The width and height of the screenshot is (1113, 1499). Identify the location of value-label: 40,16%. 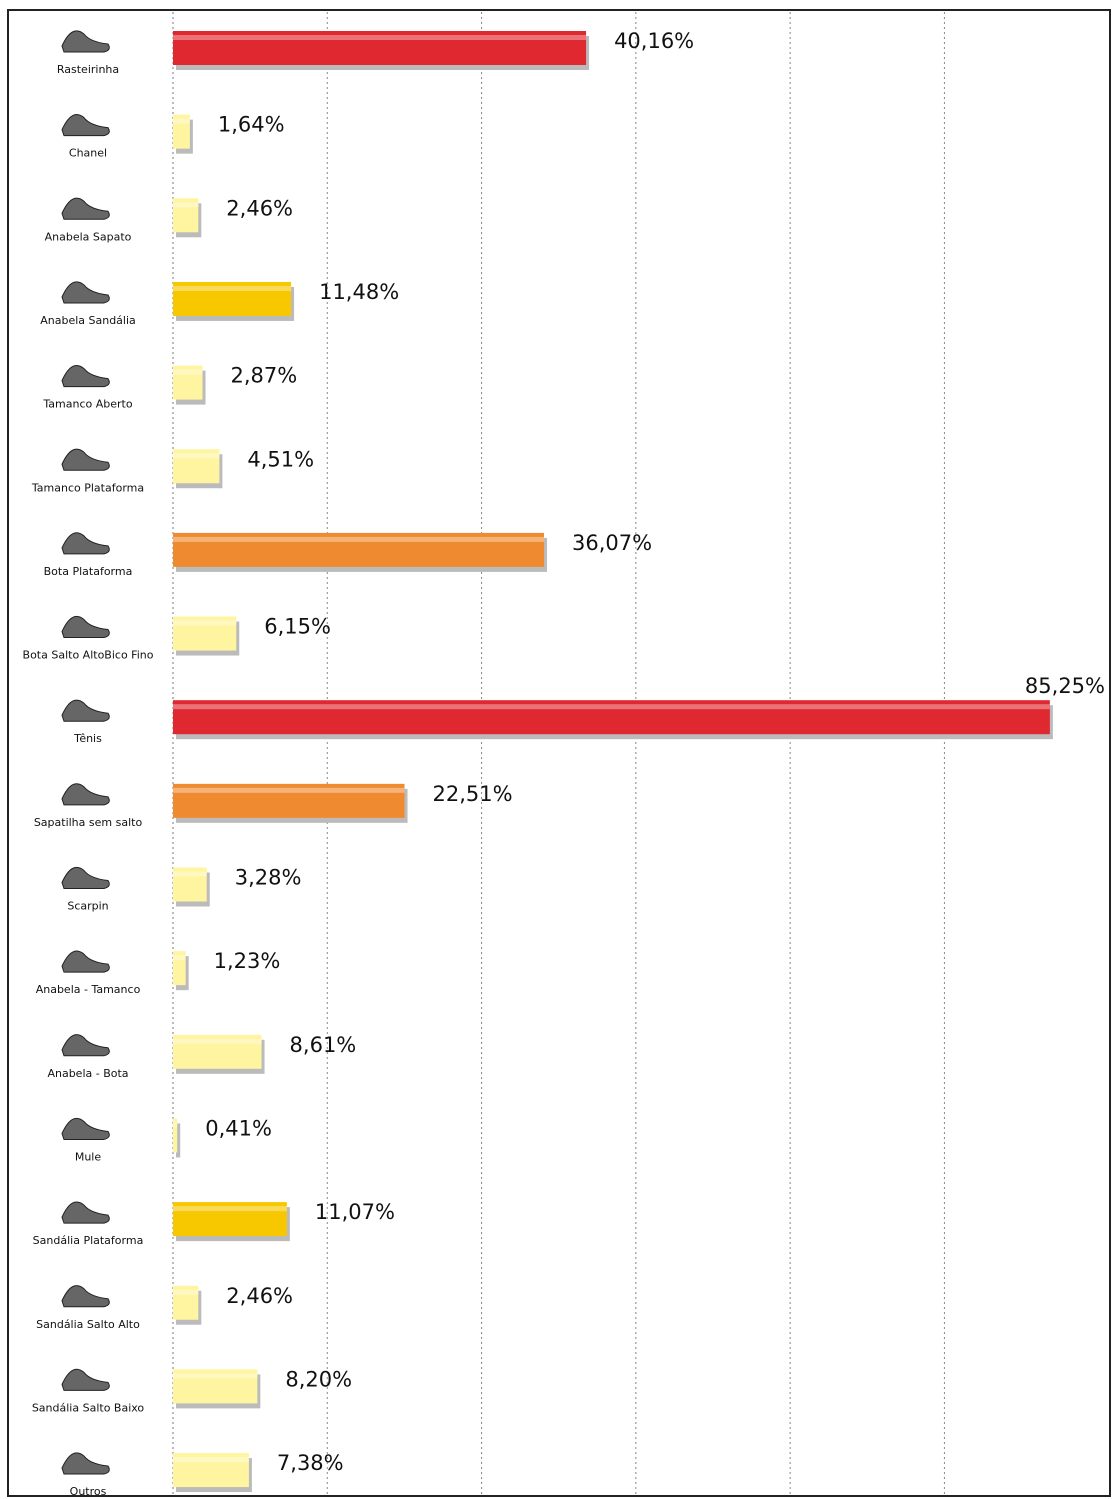
(654, 41).